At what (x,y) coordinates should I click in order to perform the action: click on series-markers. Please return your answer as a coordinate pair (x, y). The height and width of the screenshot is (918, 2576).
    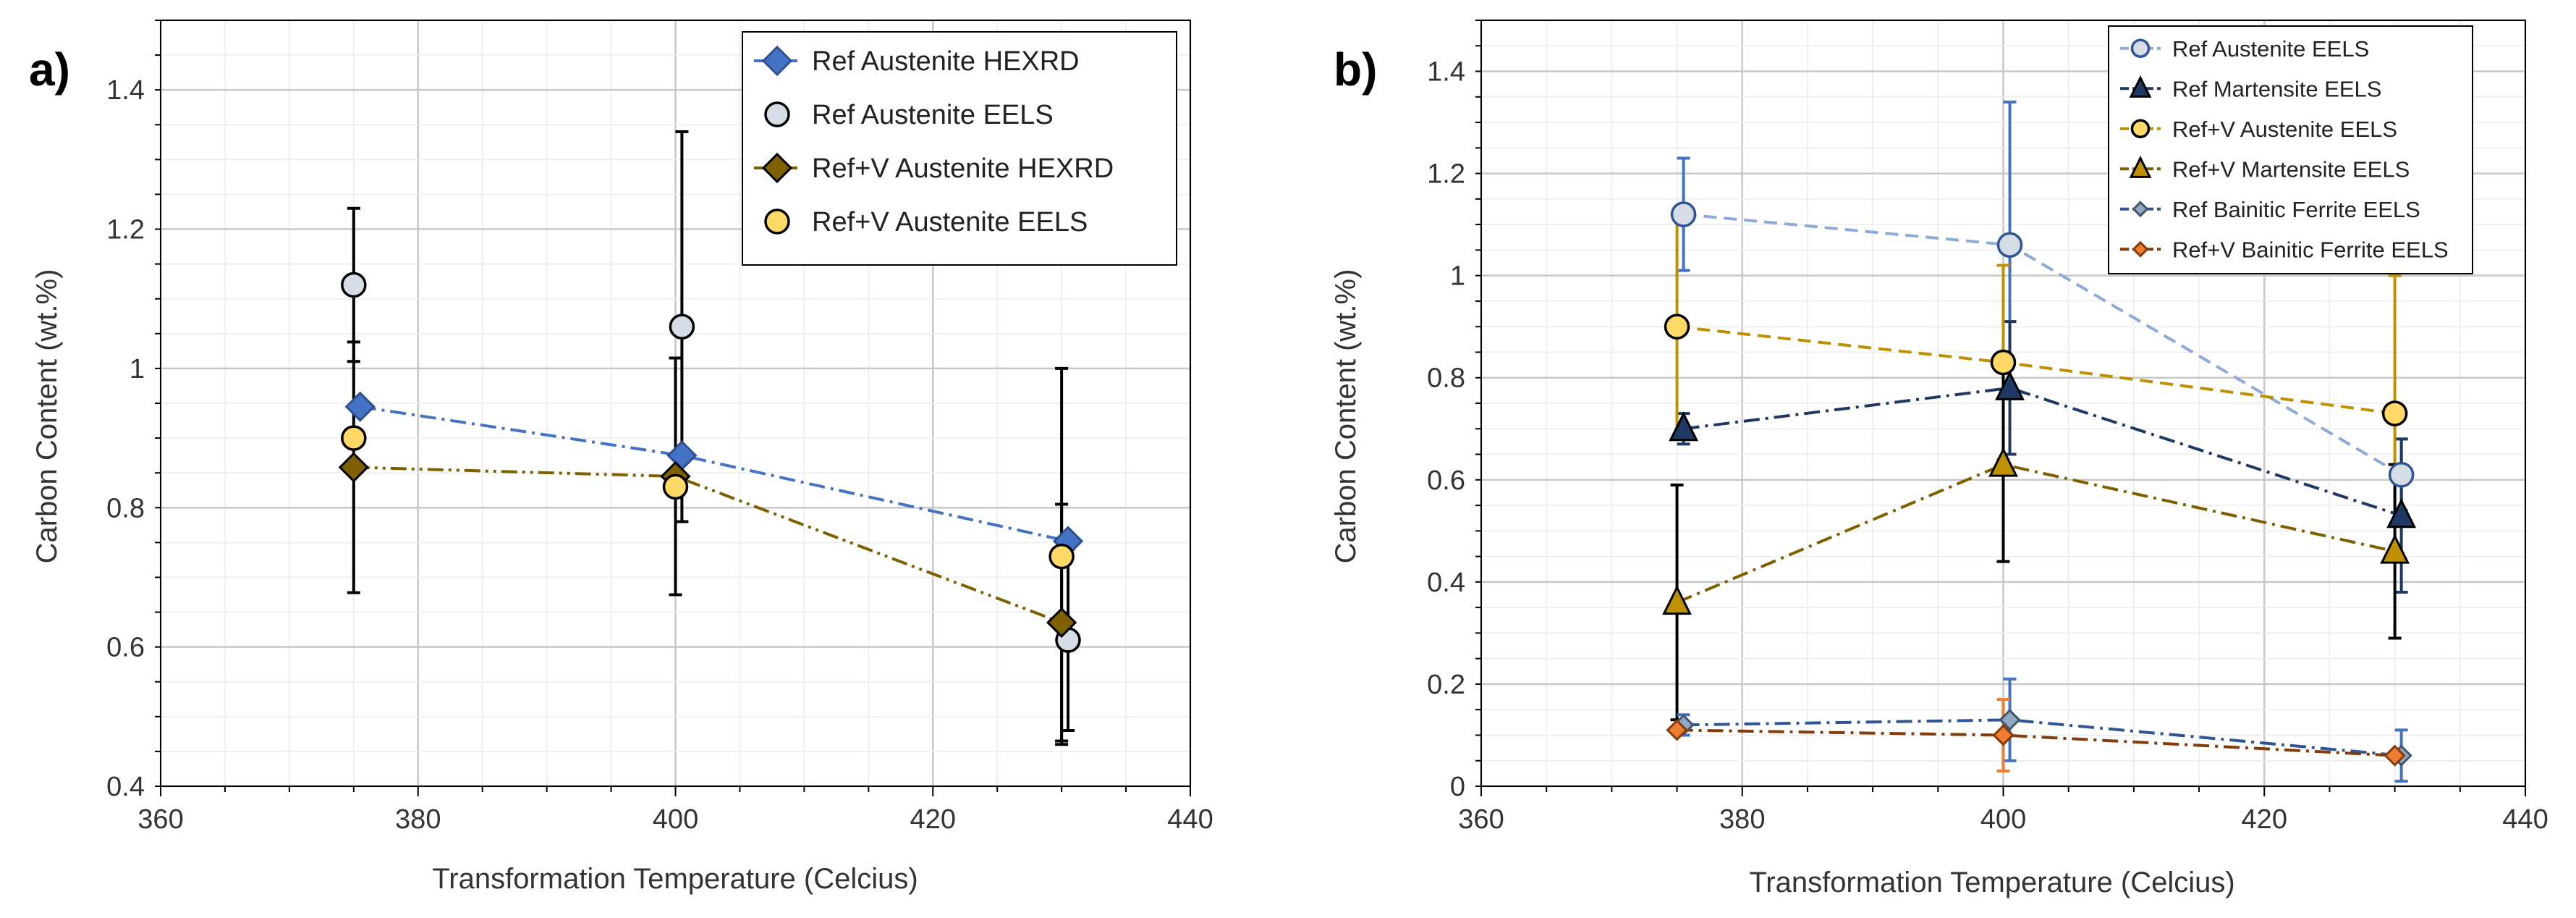
    Looking at the image, I should click on (711, 462).